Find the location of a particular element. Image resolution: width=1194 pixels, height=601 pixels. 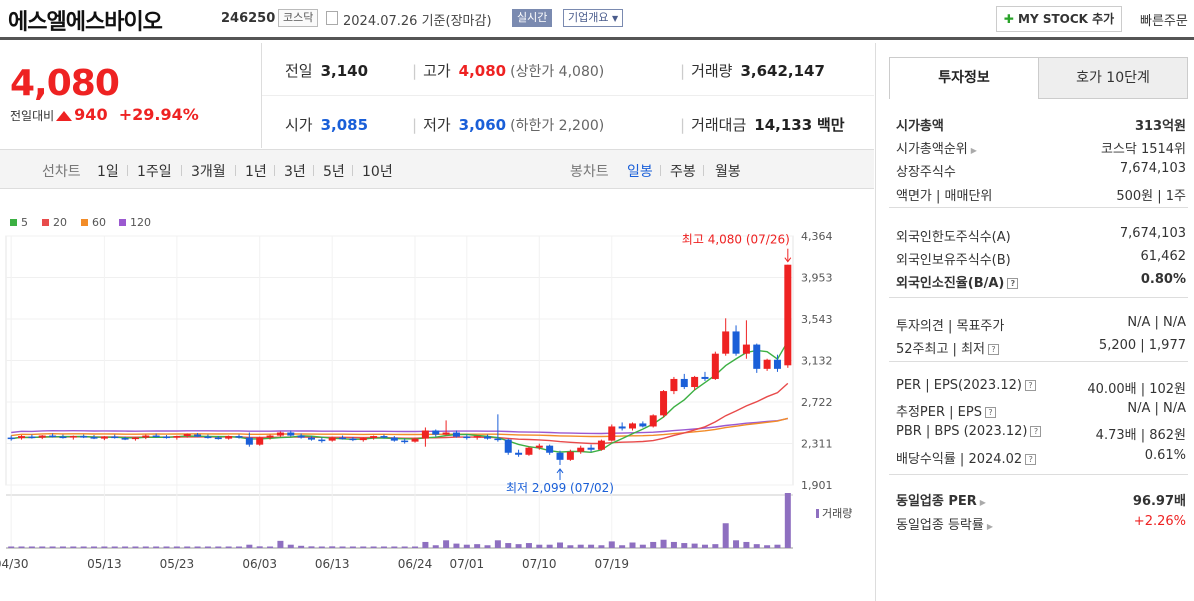

info-value: 7,674,103 is located at coordinates (1152, 233).